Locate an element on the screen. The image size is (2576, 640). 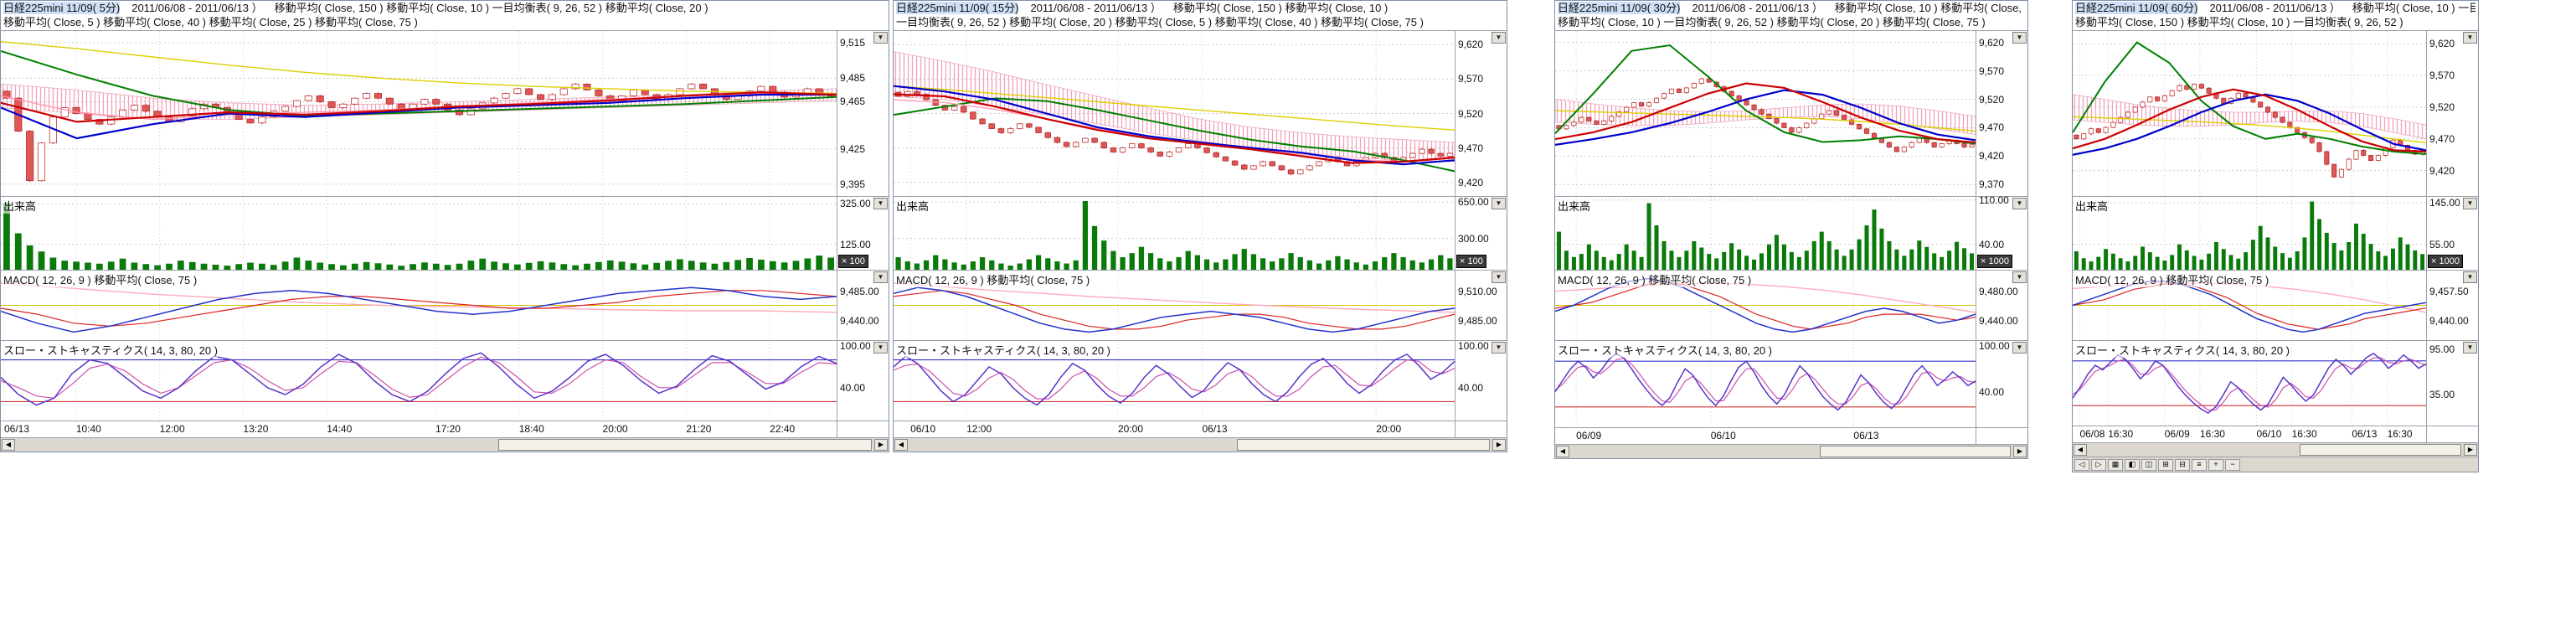
time-label: 22:40 is located at coordinates (783, 429).